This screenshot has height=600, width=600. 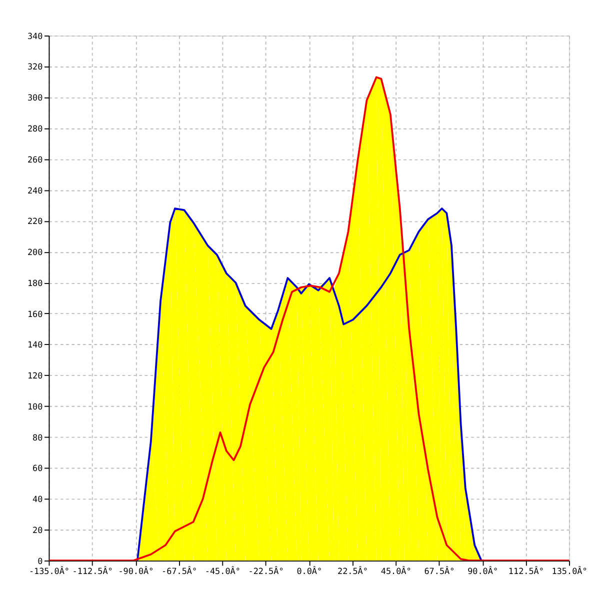 What do you see at coordinates (35, 35) in the screenshot?
I see `y-tick-label: 340` at bounding box center [35, 35].